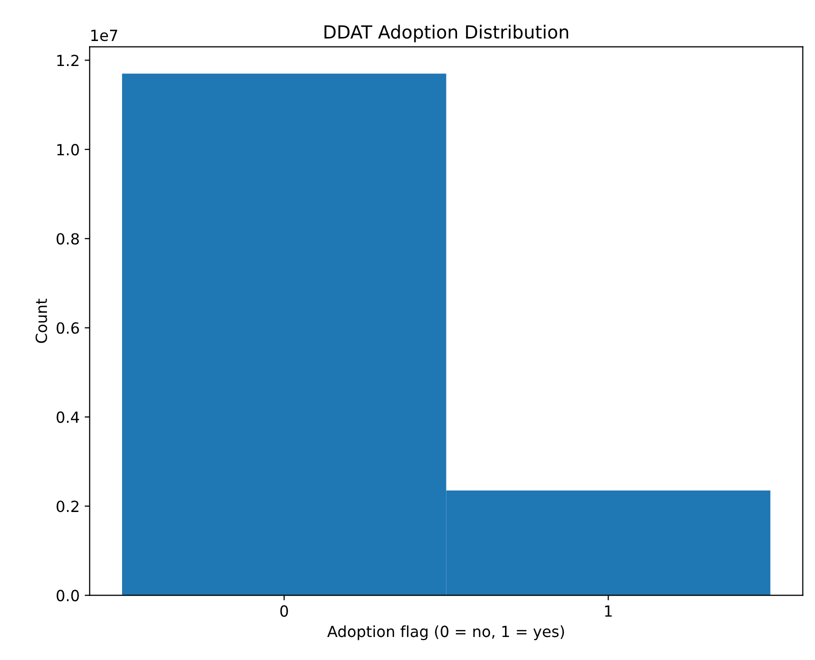 This screenshot has height=660, width=815. What do you see at coordinates (67, 328) in the screenshot?
I see `y-tick-label: 0.6` at bounding box center [67, 328].